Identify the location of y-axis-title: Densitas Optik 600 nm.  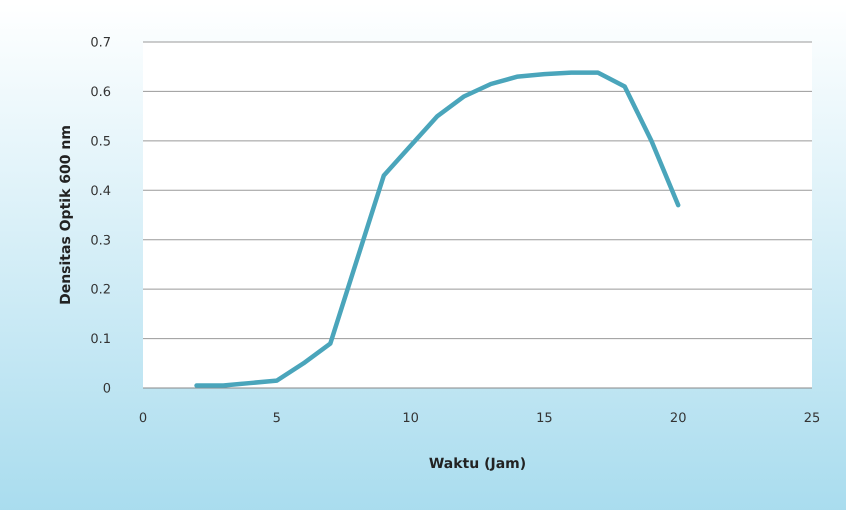
(66, 215).